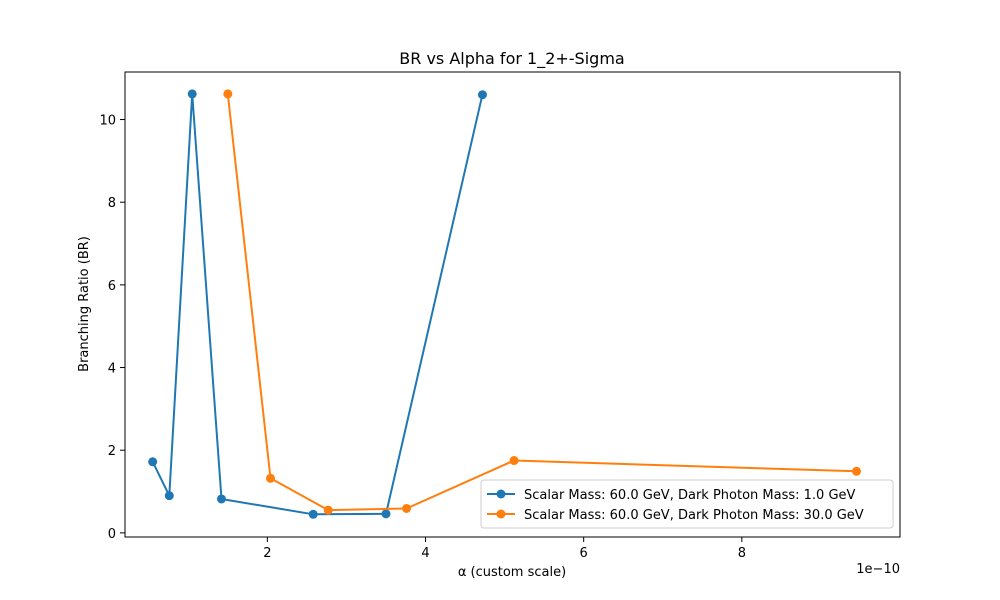  Describe the element at coordinates (107, 121) in the screenshot. I see `y-tick-label: 10` at that location.